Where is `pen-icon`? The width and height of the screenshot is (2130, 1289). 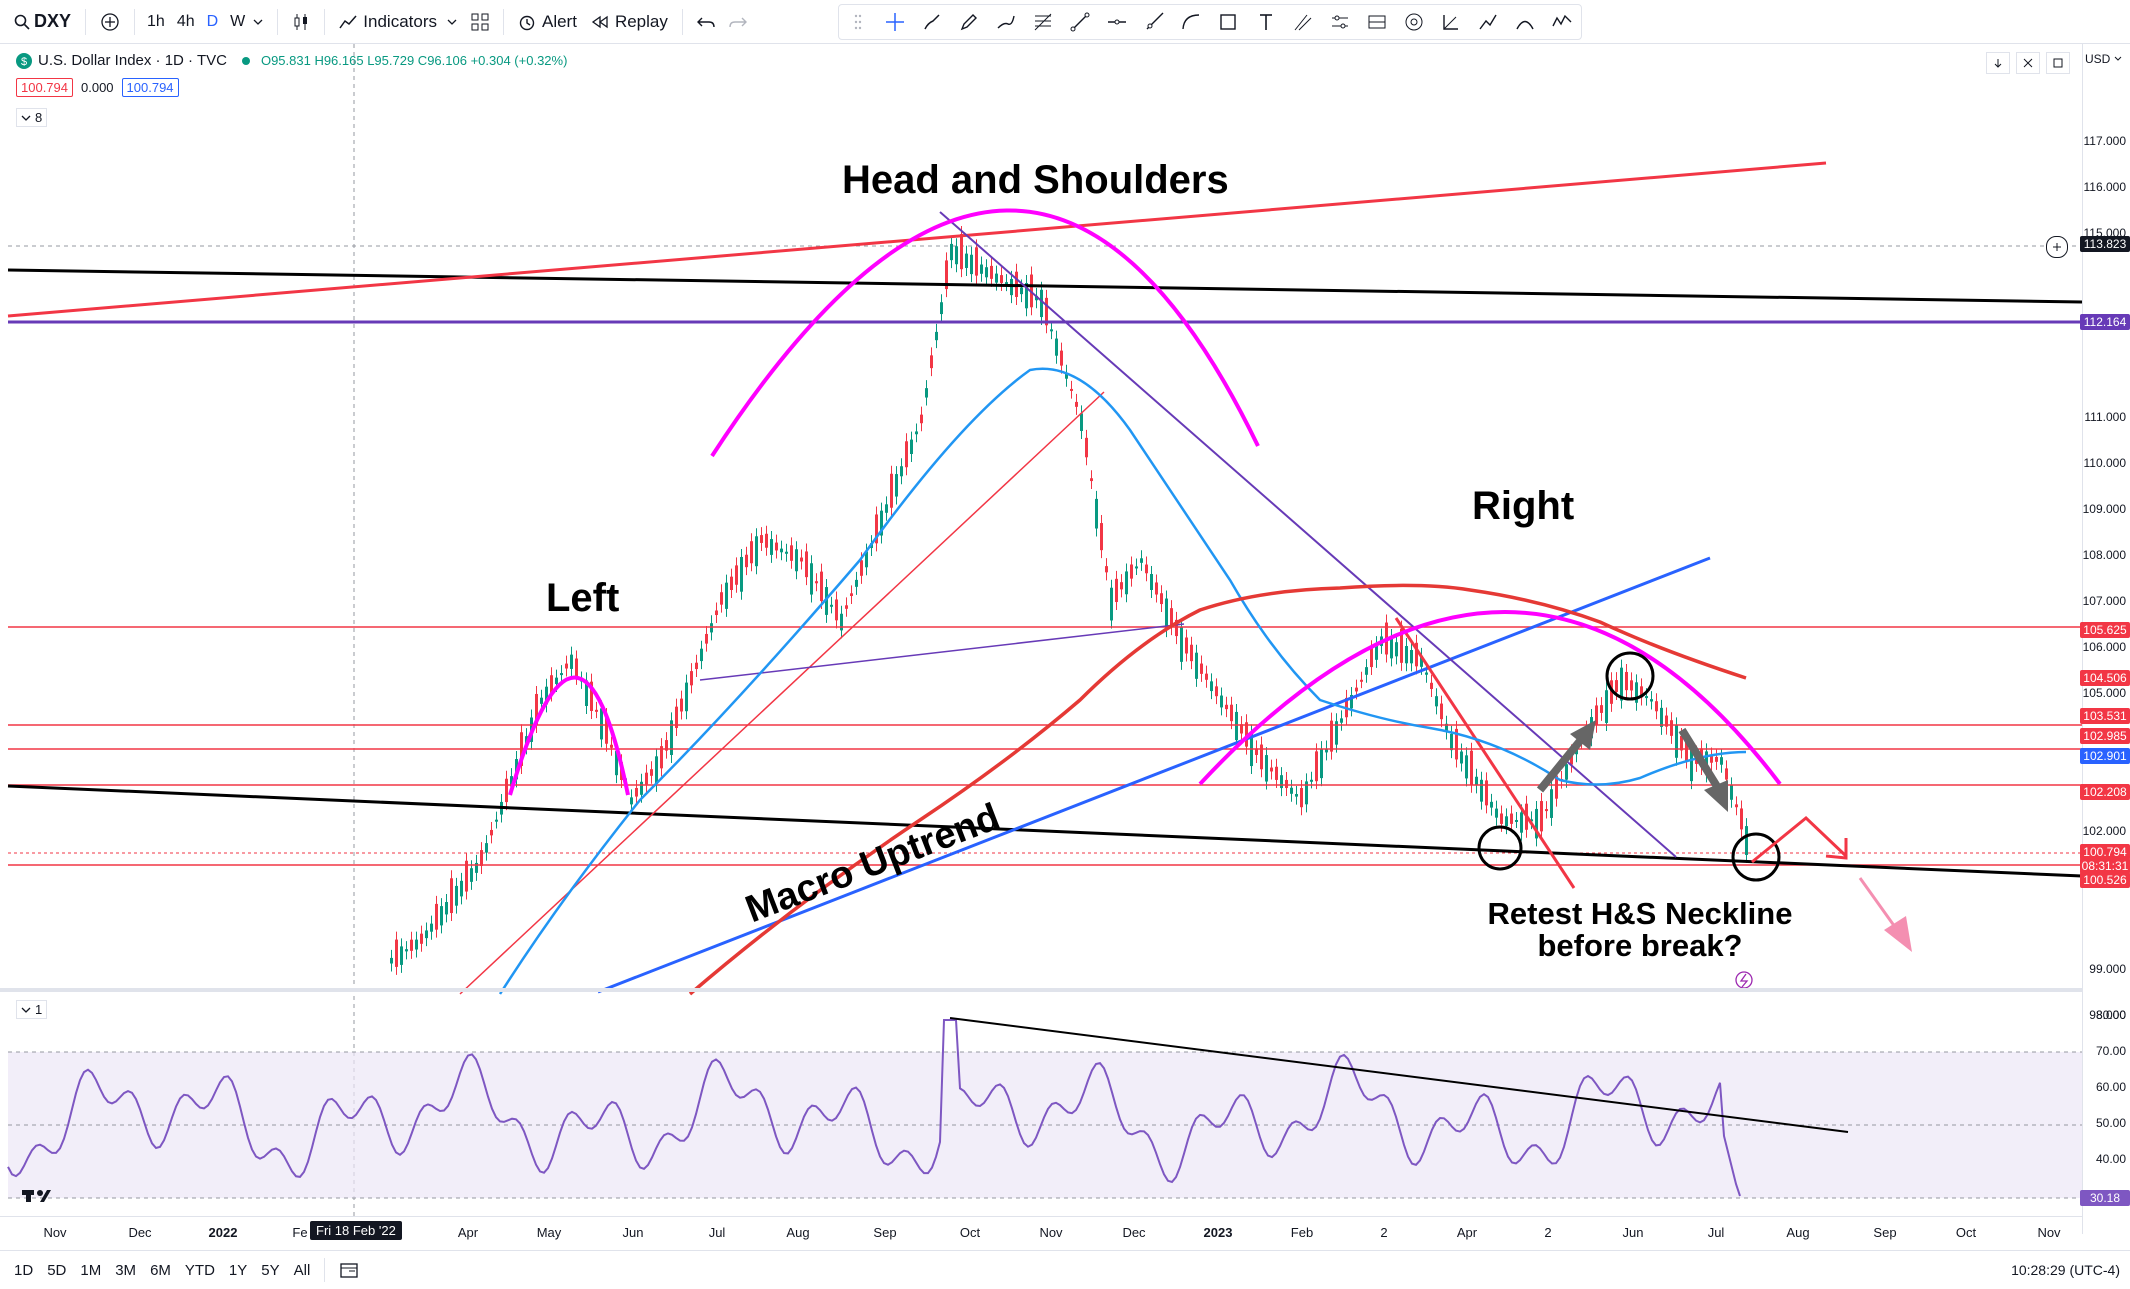 pen-icon is located at coordinates (968, 22).